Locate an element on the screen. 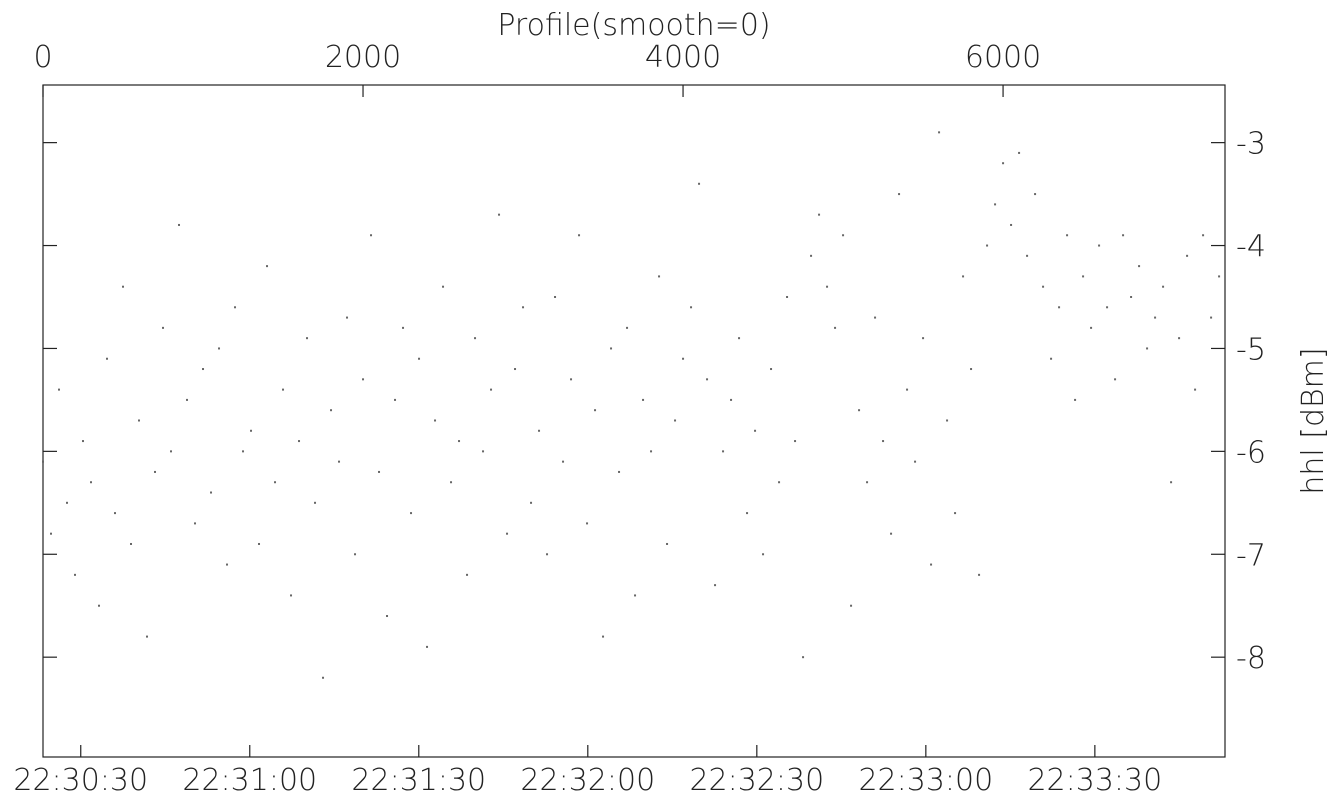 The width and height of the screenshot is (1343, 801). y-tick-label: -8 is located at coordinates (1251, 658).